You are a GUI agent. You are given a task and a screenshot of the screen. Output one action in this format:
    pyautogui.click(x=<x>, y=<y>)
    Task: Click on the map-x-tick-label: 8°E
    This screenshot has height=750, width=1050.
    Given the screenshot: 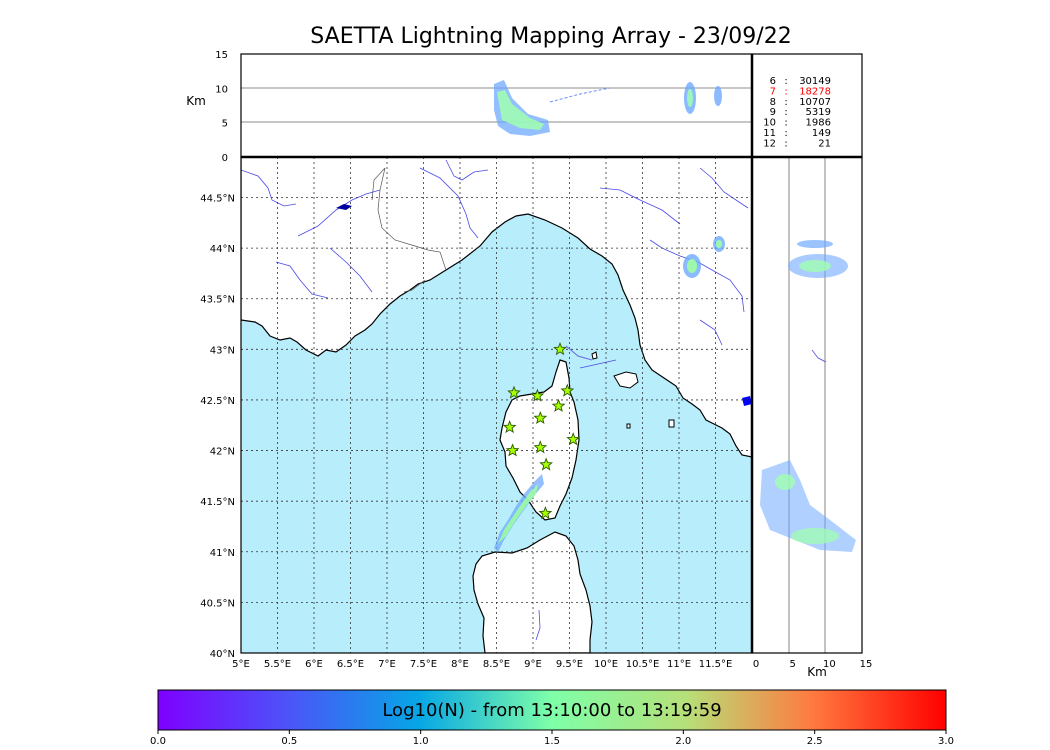 What is the action you would take?
    pyautogui.click(x=460, y=664)
    